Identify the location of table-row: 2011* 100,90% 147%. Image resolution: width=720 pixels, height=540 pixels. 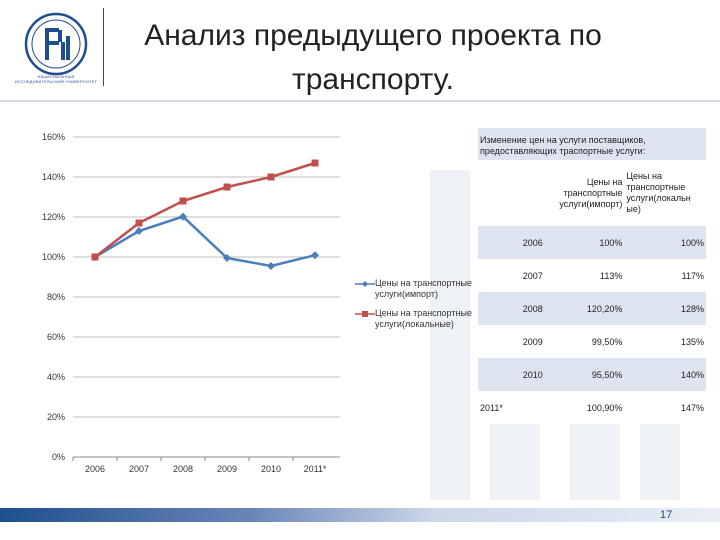
(592, 407).